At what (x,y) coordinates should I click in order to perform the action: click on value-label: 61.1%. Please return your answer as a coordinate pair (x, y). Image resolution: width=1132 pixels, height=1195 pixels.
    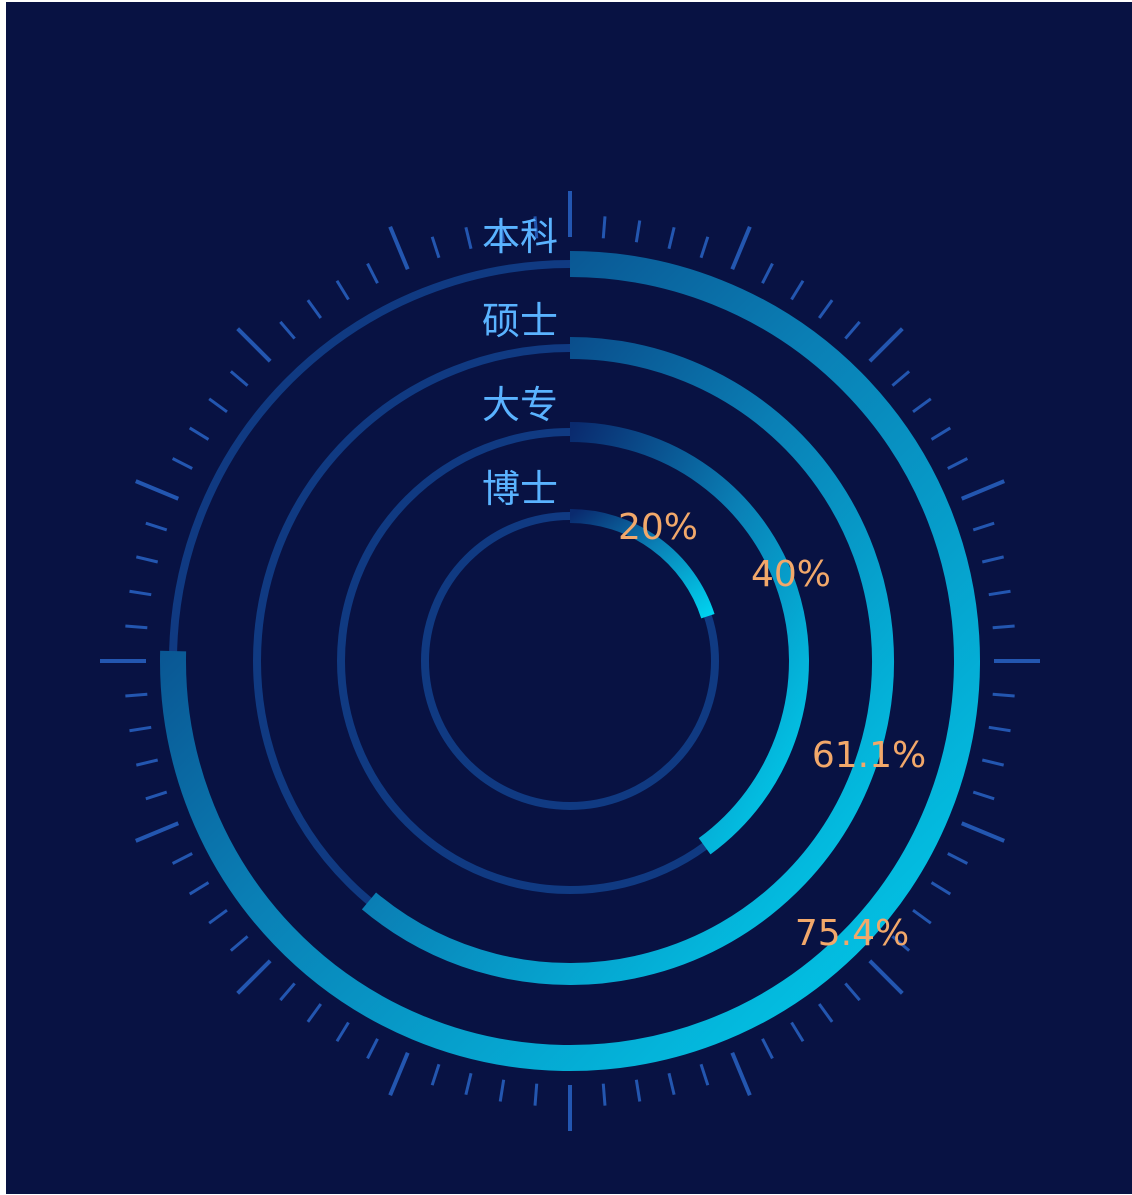
    Looking at the image, I should click on (869, 755).